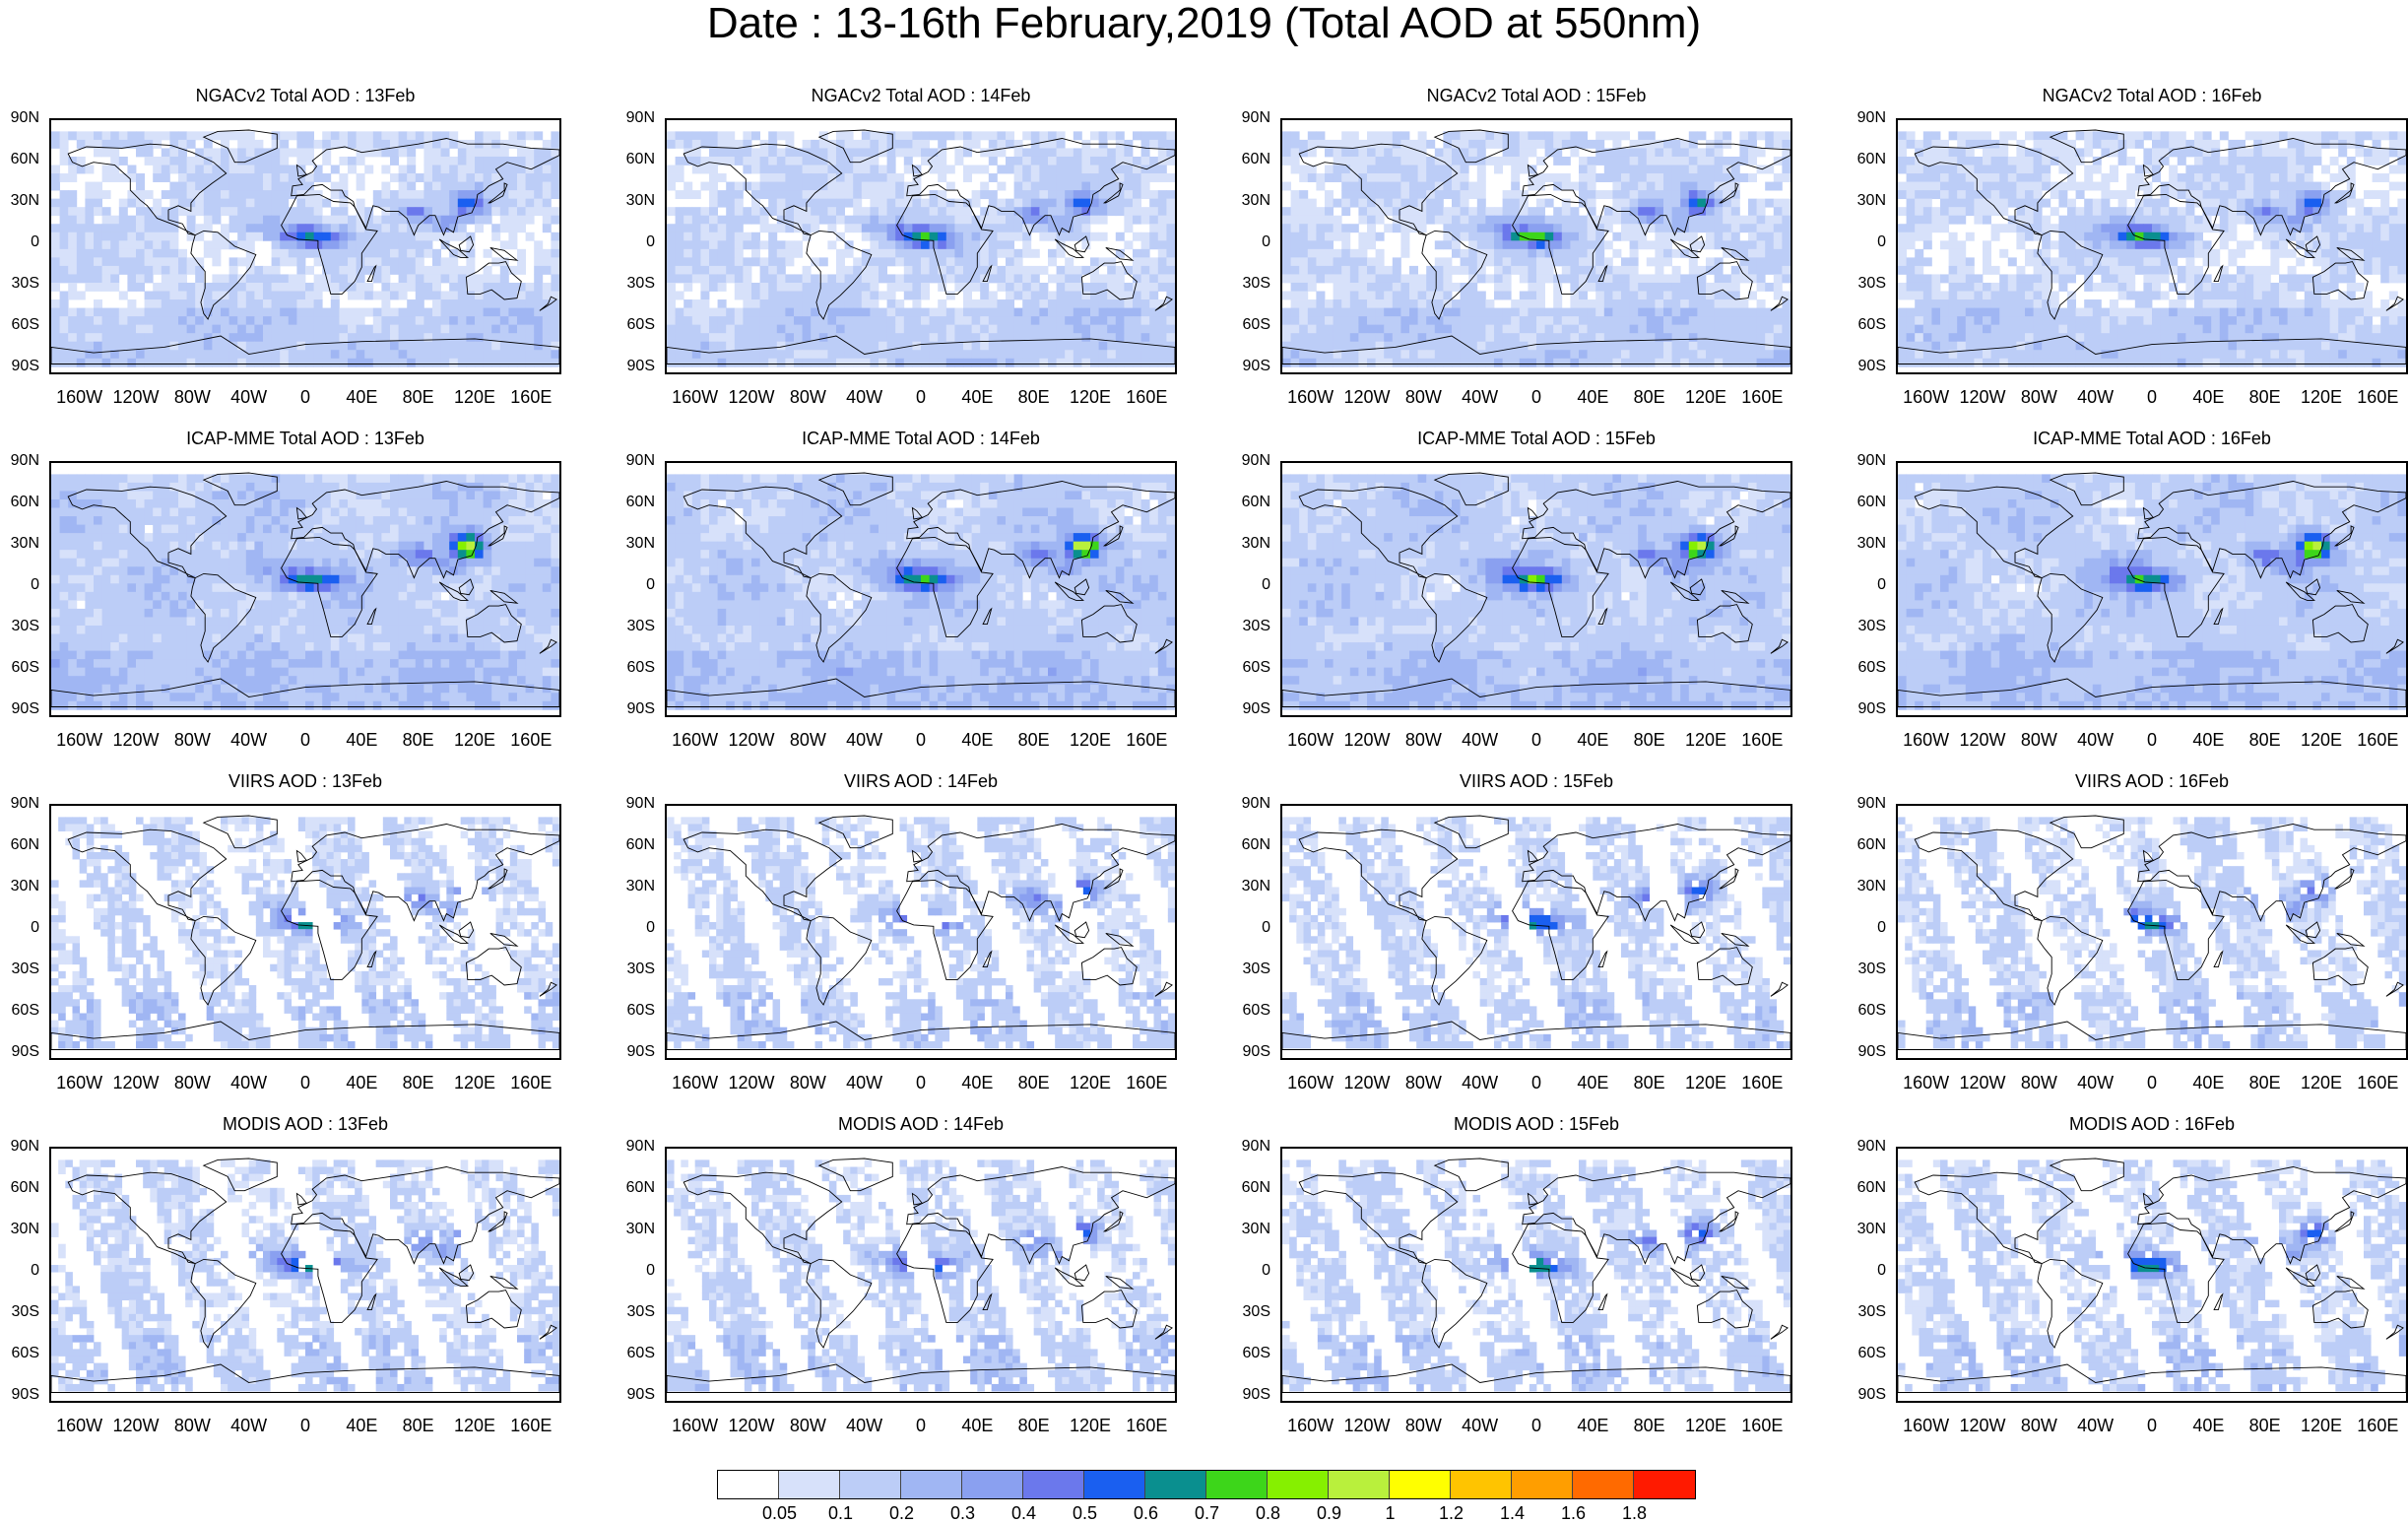  I want to click on colorbar-tick-label: 1, so click(1390, 1513).